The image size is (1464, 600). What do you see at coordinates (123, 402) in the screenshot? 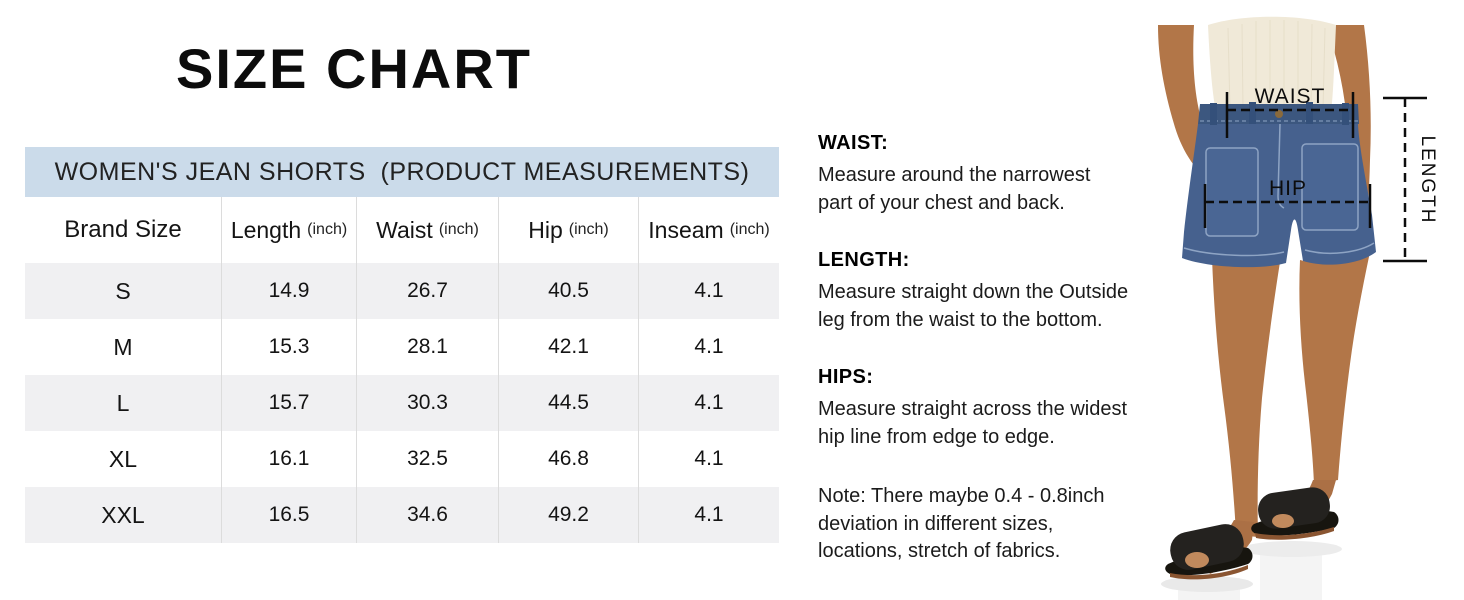
I see `cell-size: L` at bounding box center [123, 402].